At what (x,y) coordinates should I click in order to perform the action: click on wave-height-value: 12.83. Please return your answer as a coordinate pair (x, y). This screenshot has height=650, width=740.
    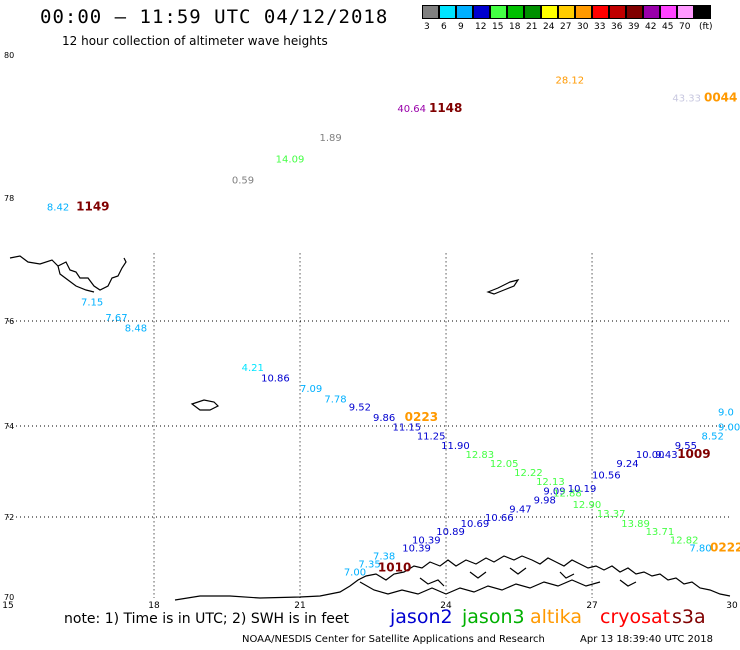
    Looking at the image, I should click on (479, 455).